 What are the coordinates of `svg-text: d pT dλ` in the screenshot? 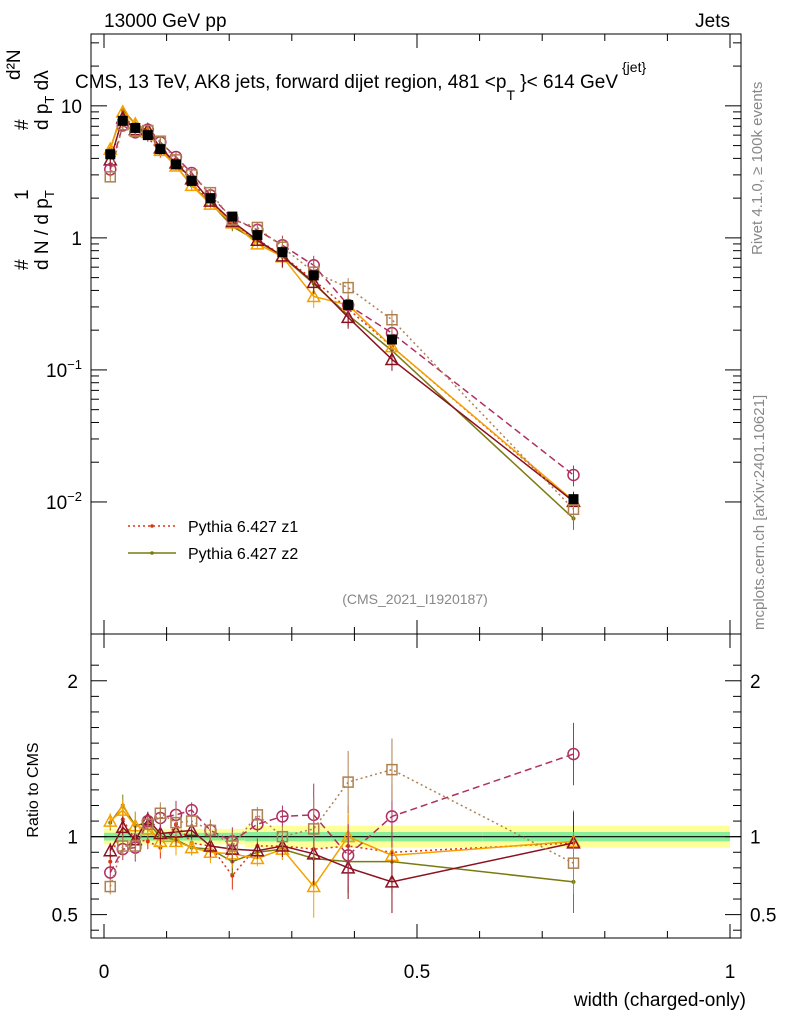 It's located at (44, 100).